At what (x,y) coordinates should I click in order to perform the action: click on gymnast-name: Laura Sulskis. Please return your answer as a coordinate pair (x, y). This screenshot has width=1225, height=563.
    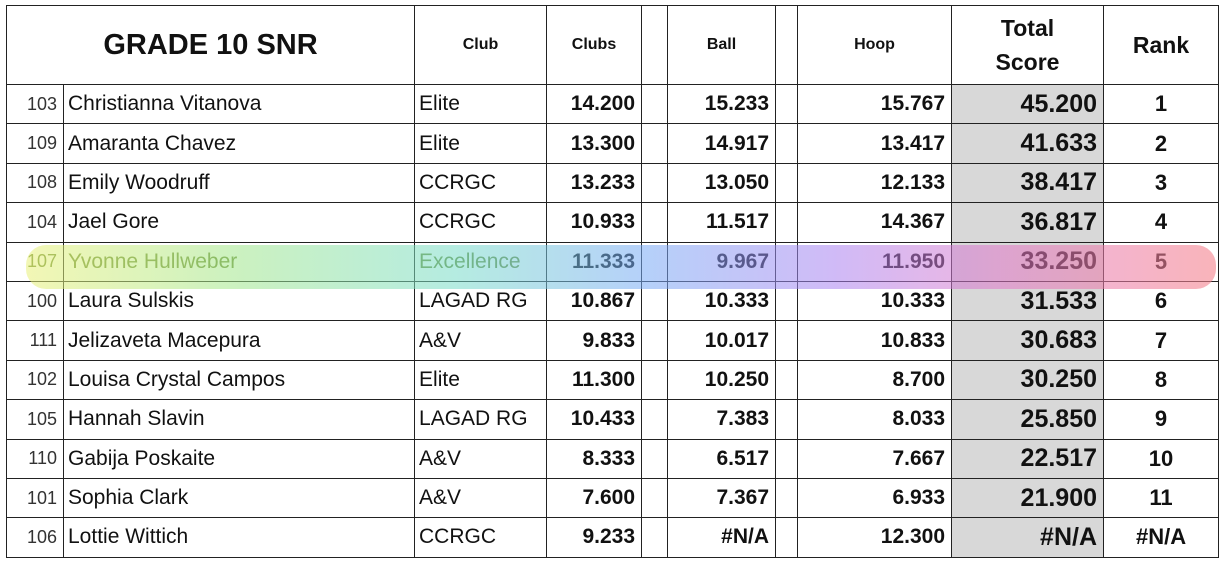
    Looking at the image, I should click on (239, 301).